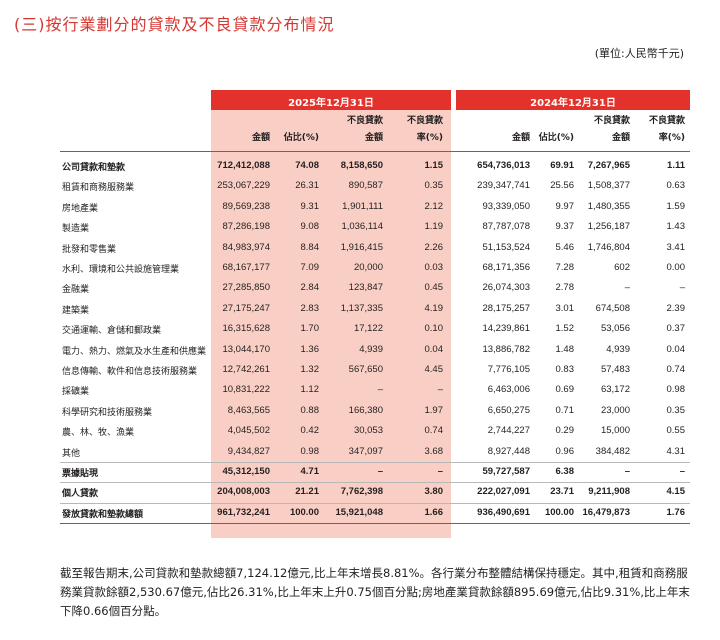 The image size is (720, 640). What do you see at coordinates (243, 165) in the screenshot?
I see `table-cell: 712,412,088` at bounding box center [243, 165].